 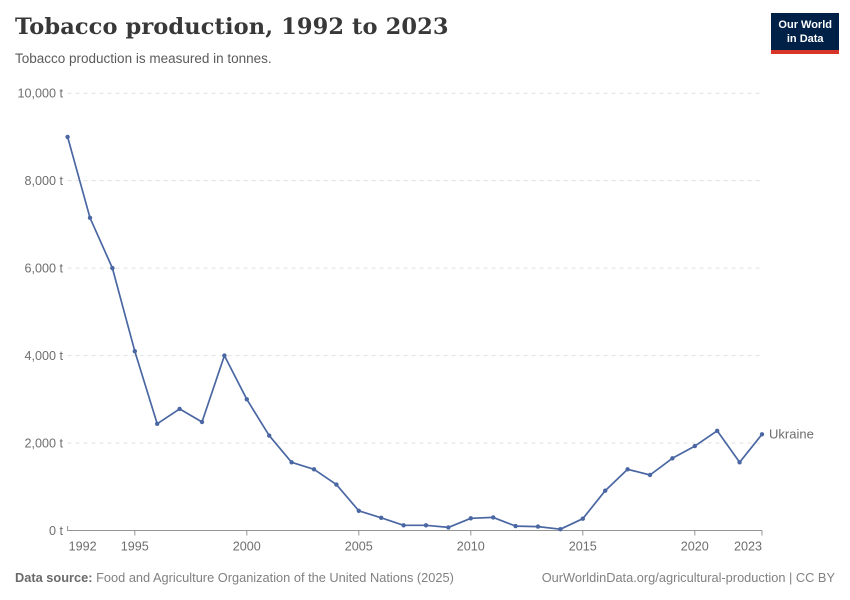 What do you see at coordinates (43, 356) in the screenshot?
I see `y-tick-label: 4,000 t` at bounding box center [43, 356].